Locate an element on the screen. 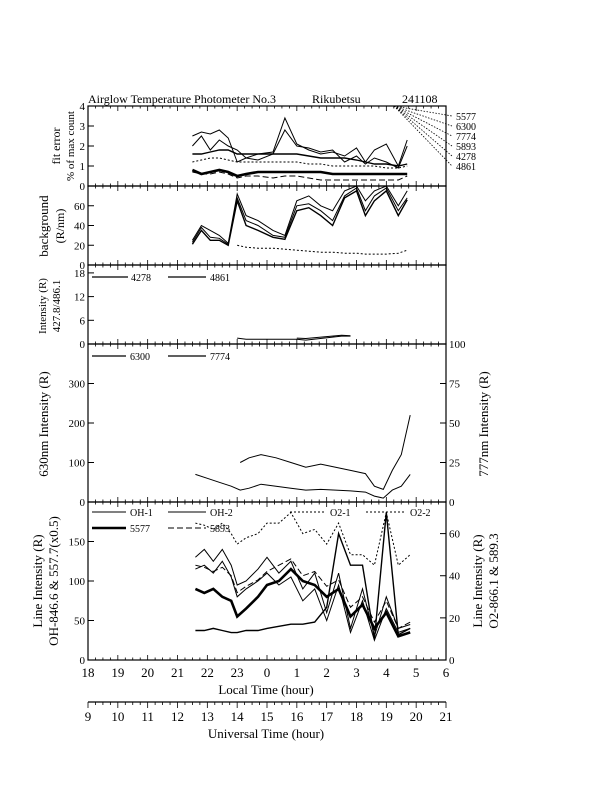 The image size is (612, 797). ut-tick-label: 15 is located at coordinates (267, 716).